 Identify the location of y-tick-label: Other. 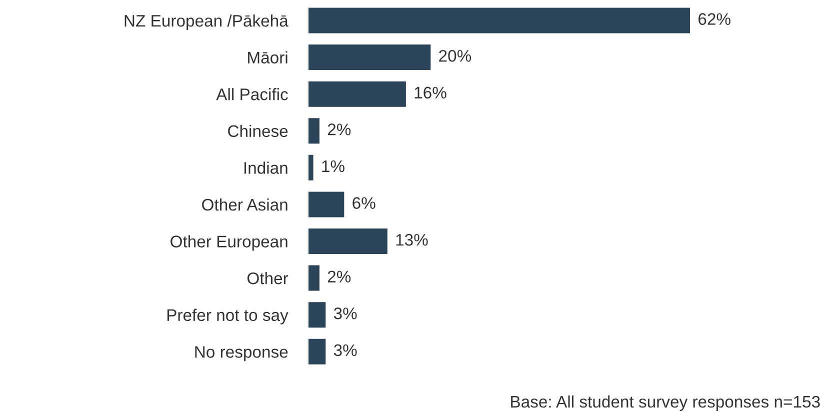
(267, 278).